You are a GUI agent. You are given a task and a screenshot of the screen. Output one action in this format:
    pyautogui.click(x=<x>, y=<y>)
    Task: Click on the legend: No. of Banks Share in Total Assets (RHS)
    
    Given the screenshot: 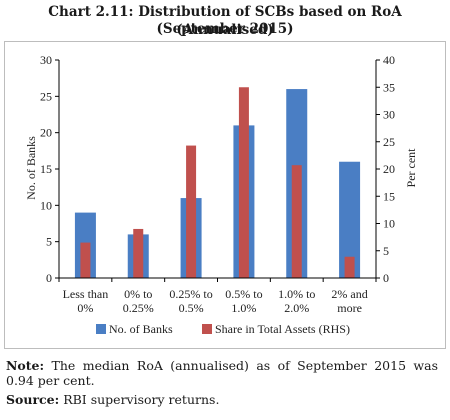 What is the action you would take?
    pyautogui.click(x=223, y=329)
    